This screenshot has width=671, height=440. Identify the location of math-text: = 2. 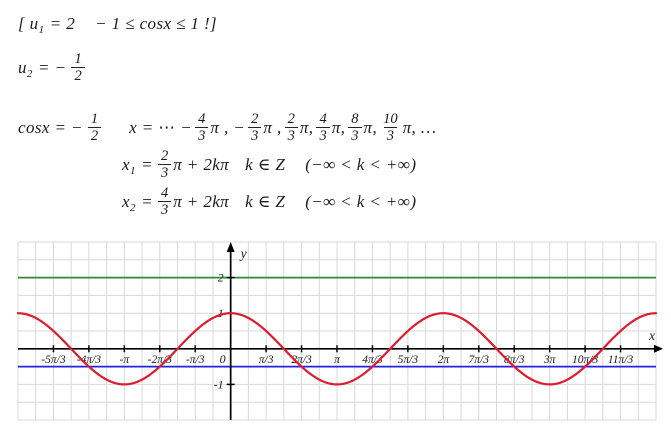
(60, 23).